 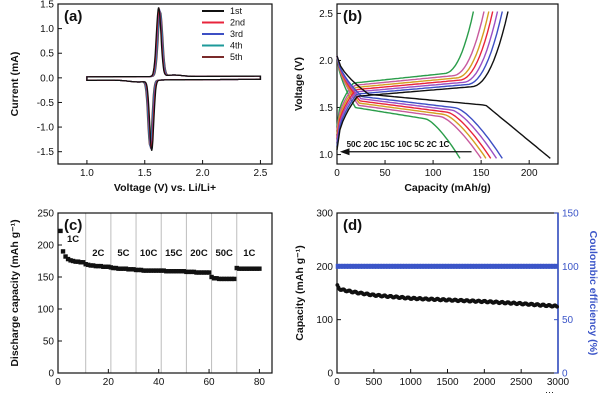 I want to click on y-tick-label: 0.0, so click(x=47, y=78).